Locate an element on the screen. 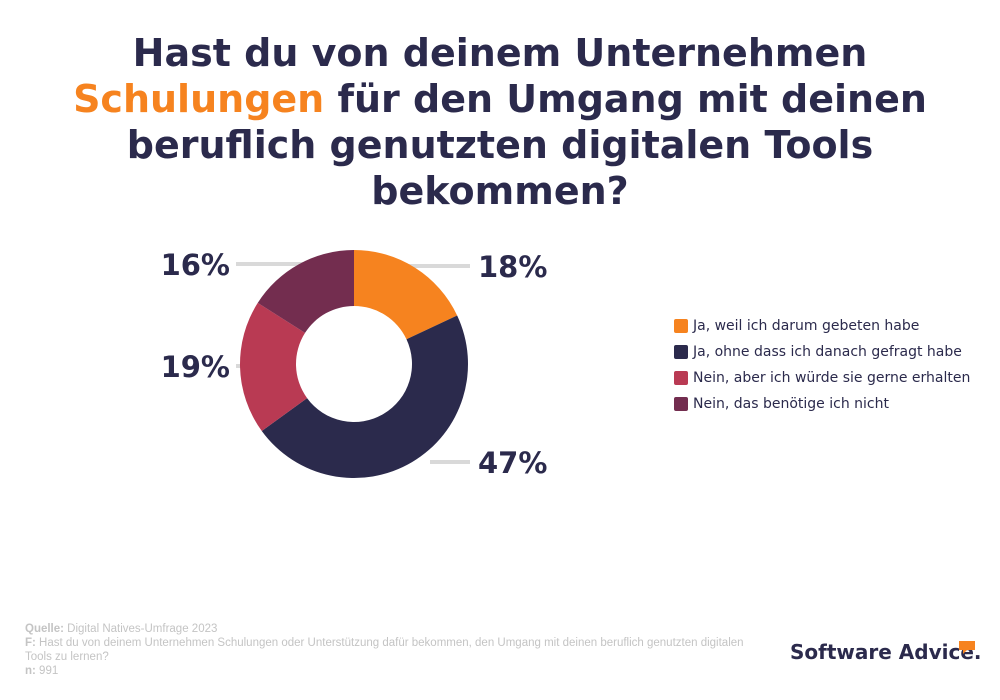 The width and height of the screenshot is (1000, 700). legend-item: Nein, aber ich würde sie gerne erhalten is located at coordinates (822, 378).